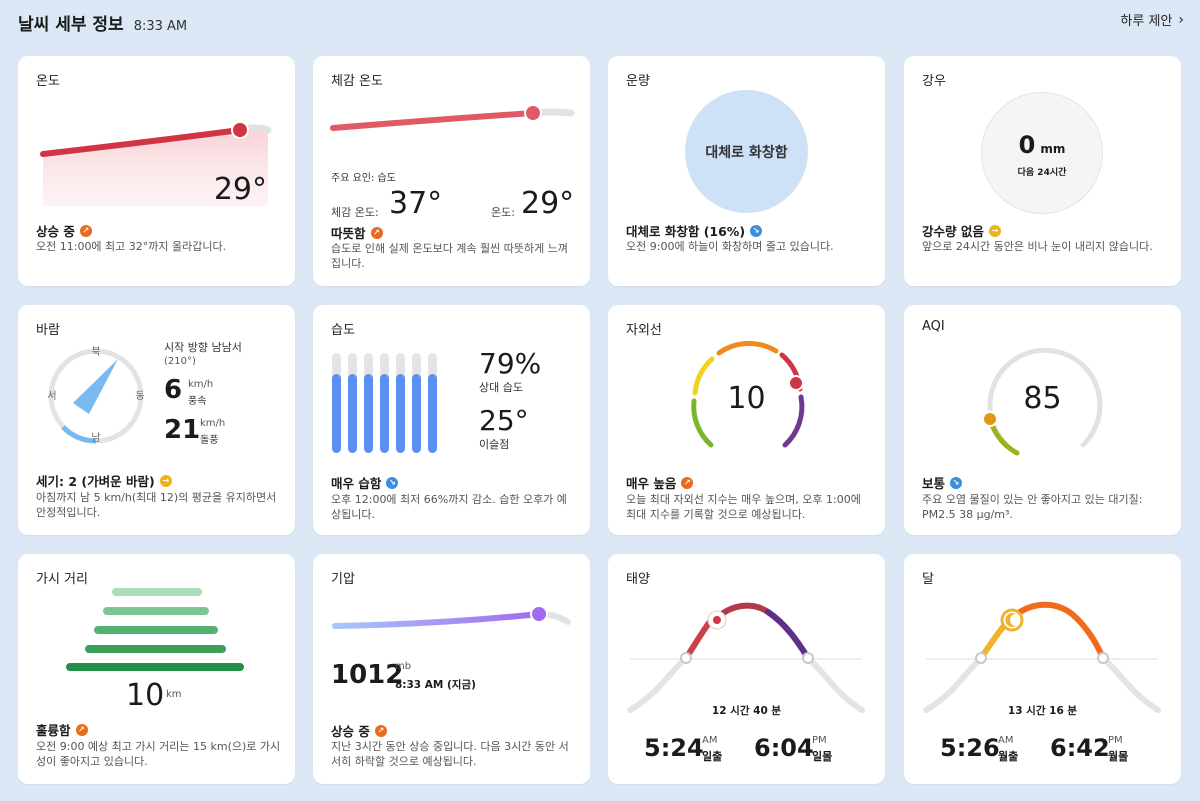 The width and height of the screenshot is (1200, 801). I want to click on moonset-time: 6:42, so click(1080, 748).